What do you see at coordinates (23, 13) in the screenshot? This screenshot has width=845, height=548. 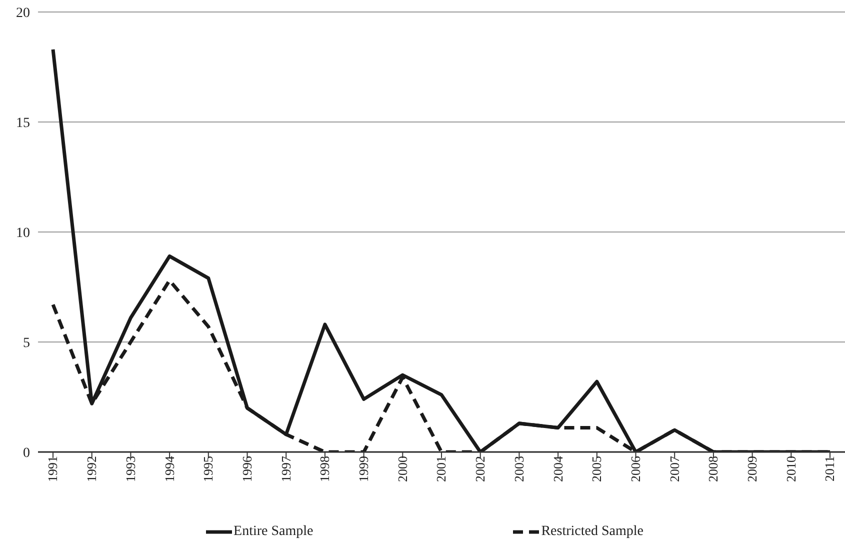 I see `y-tick-label: 20` at bounding box center [23, 13].